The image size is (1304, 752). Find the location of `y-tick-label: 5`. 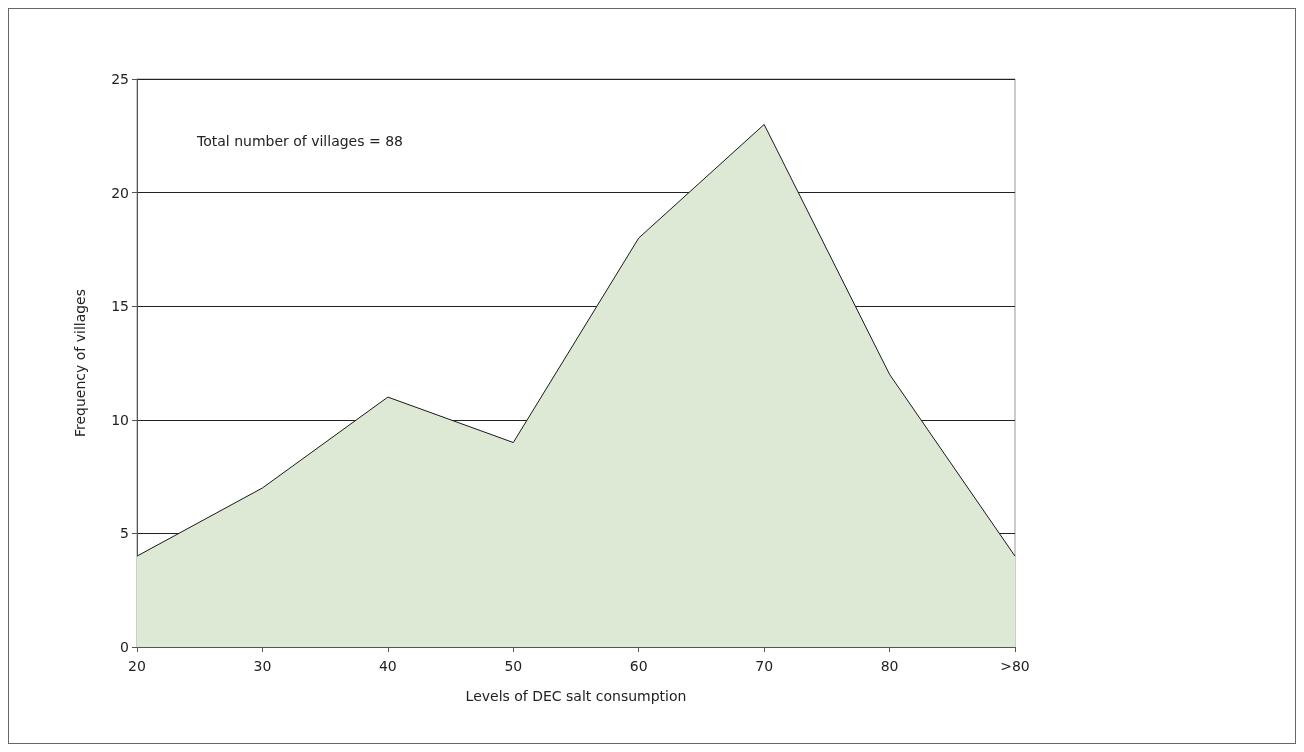

y-tick-label: 5 is located at coordinates (124, 533).